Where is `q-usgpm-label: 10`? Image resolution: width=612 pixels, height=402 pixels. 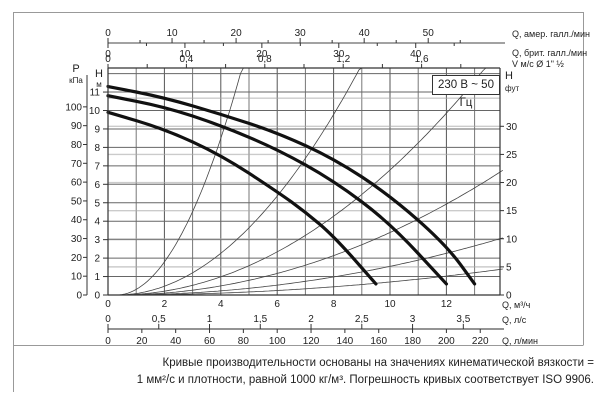 q-usgpm-label: 10 is located at coordinates (172, 33).